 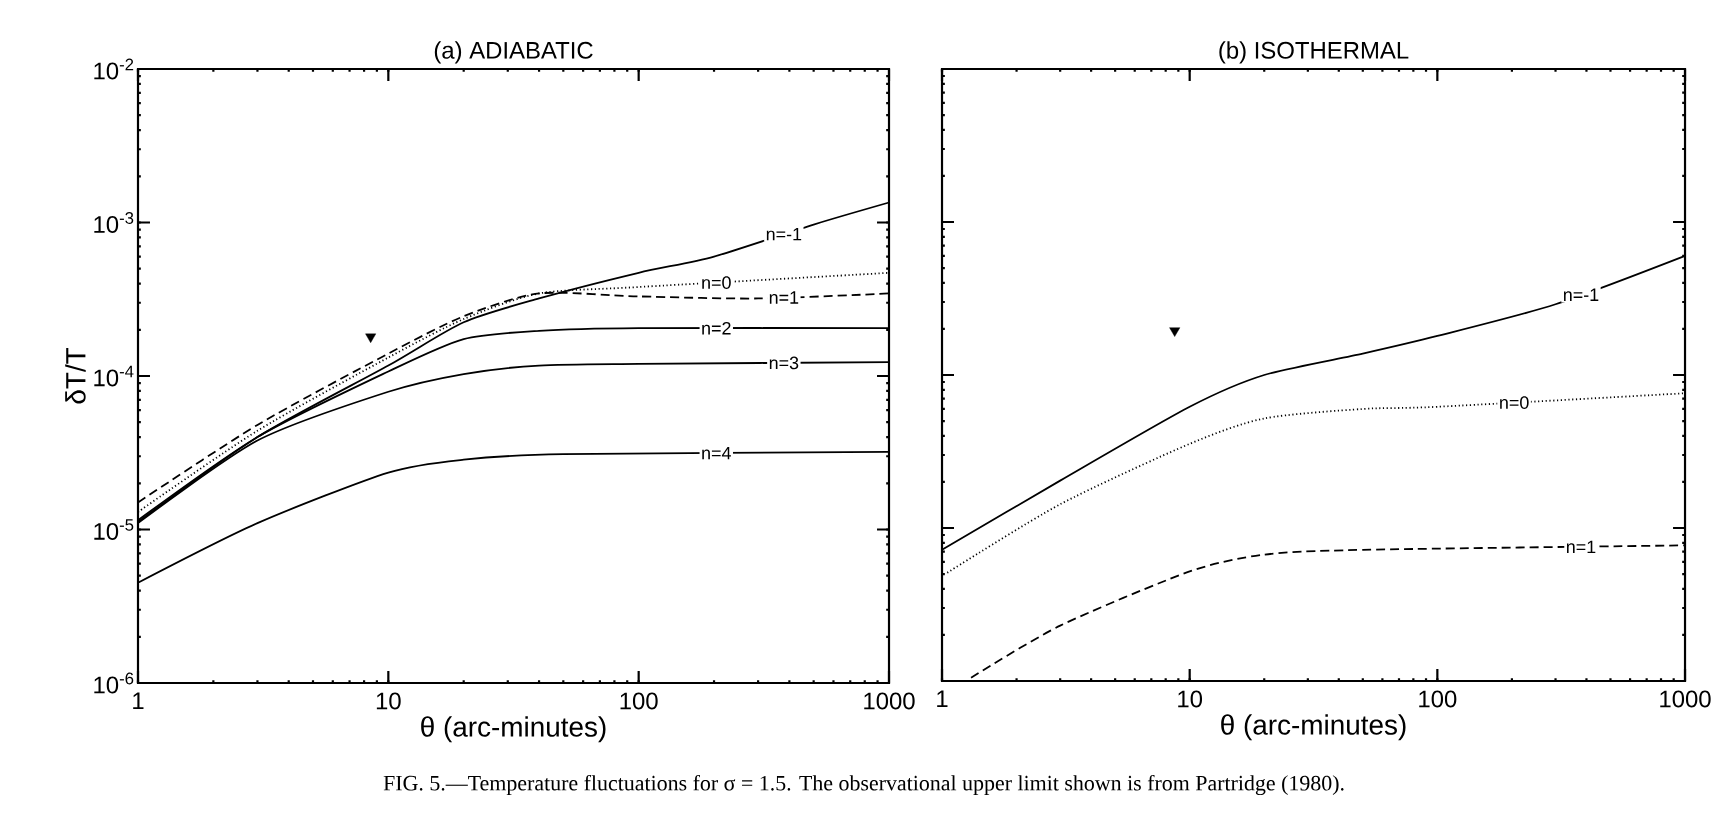 I want to click on y-tick-label: 10$^{-3}$, so click(x=114, y=222).